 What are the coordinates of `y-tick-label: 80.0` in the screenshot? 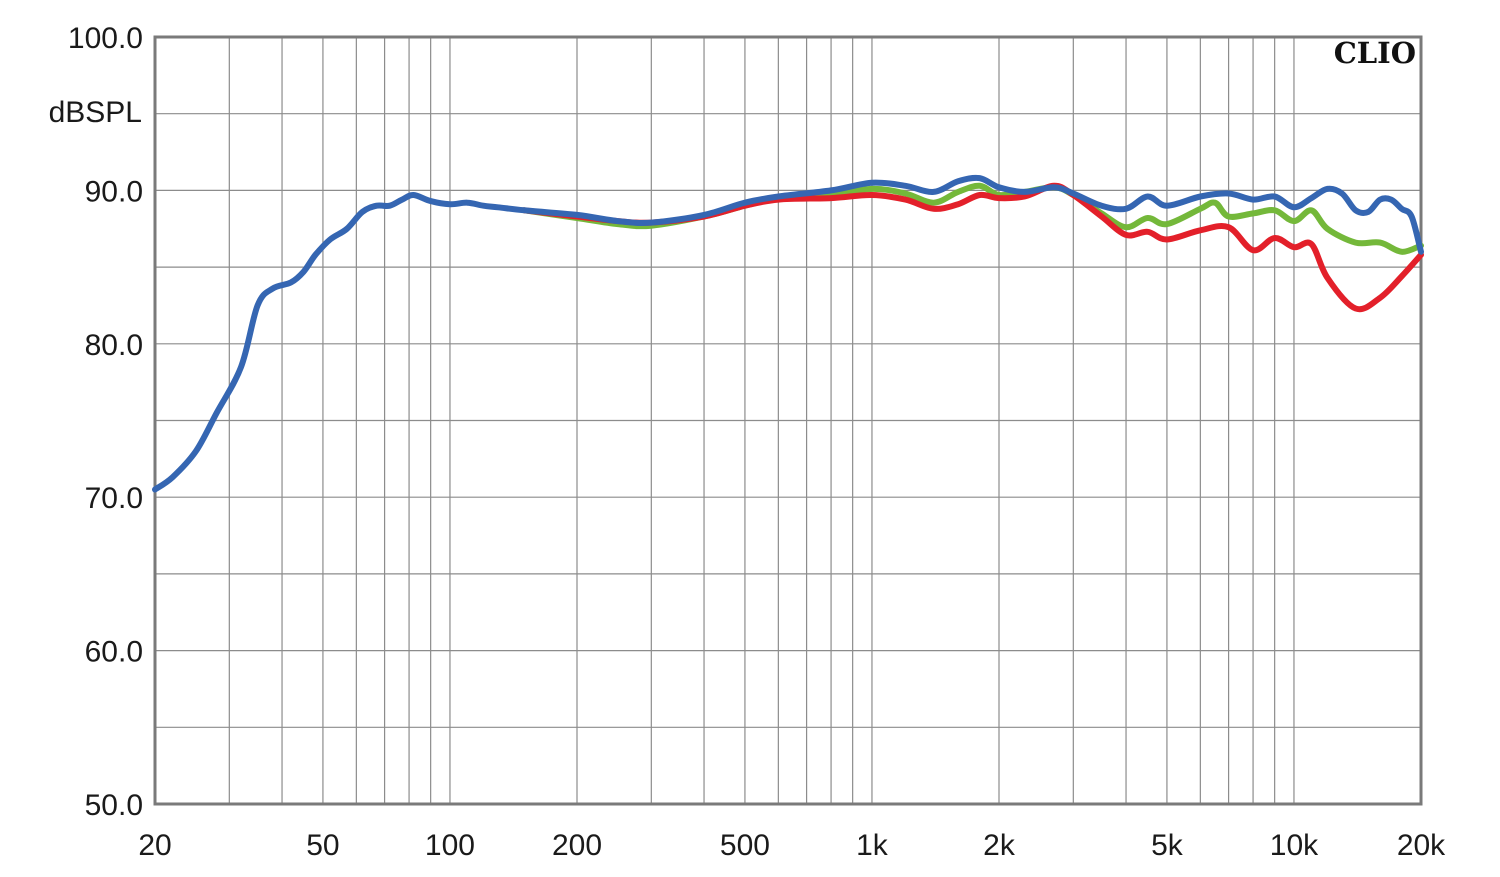 It's located at (114, 345).